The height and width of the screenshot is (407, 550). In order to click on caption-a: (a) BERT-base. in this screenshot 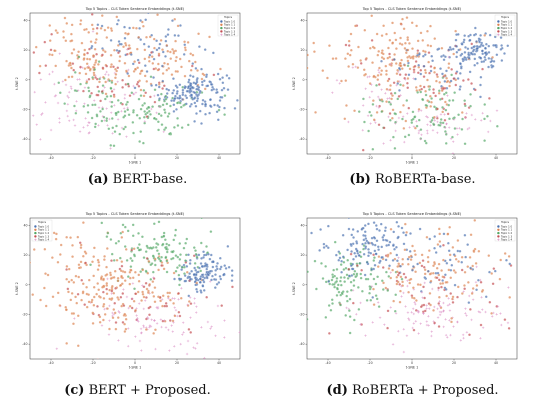, I will do `click(137, 179)`.